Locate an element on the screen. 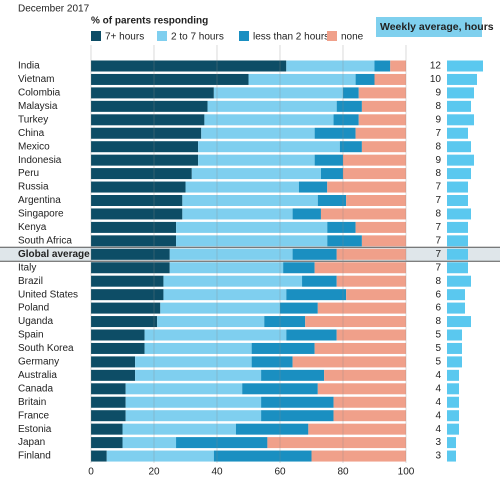 The image size is (500, 480). category-label: United States is located at coordinates (48, 294).